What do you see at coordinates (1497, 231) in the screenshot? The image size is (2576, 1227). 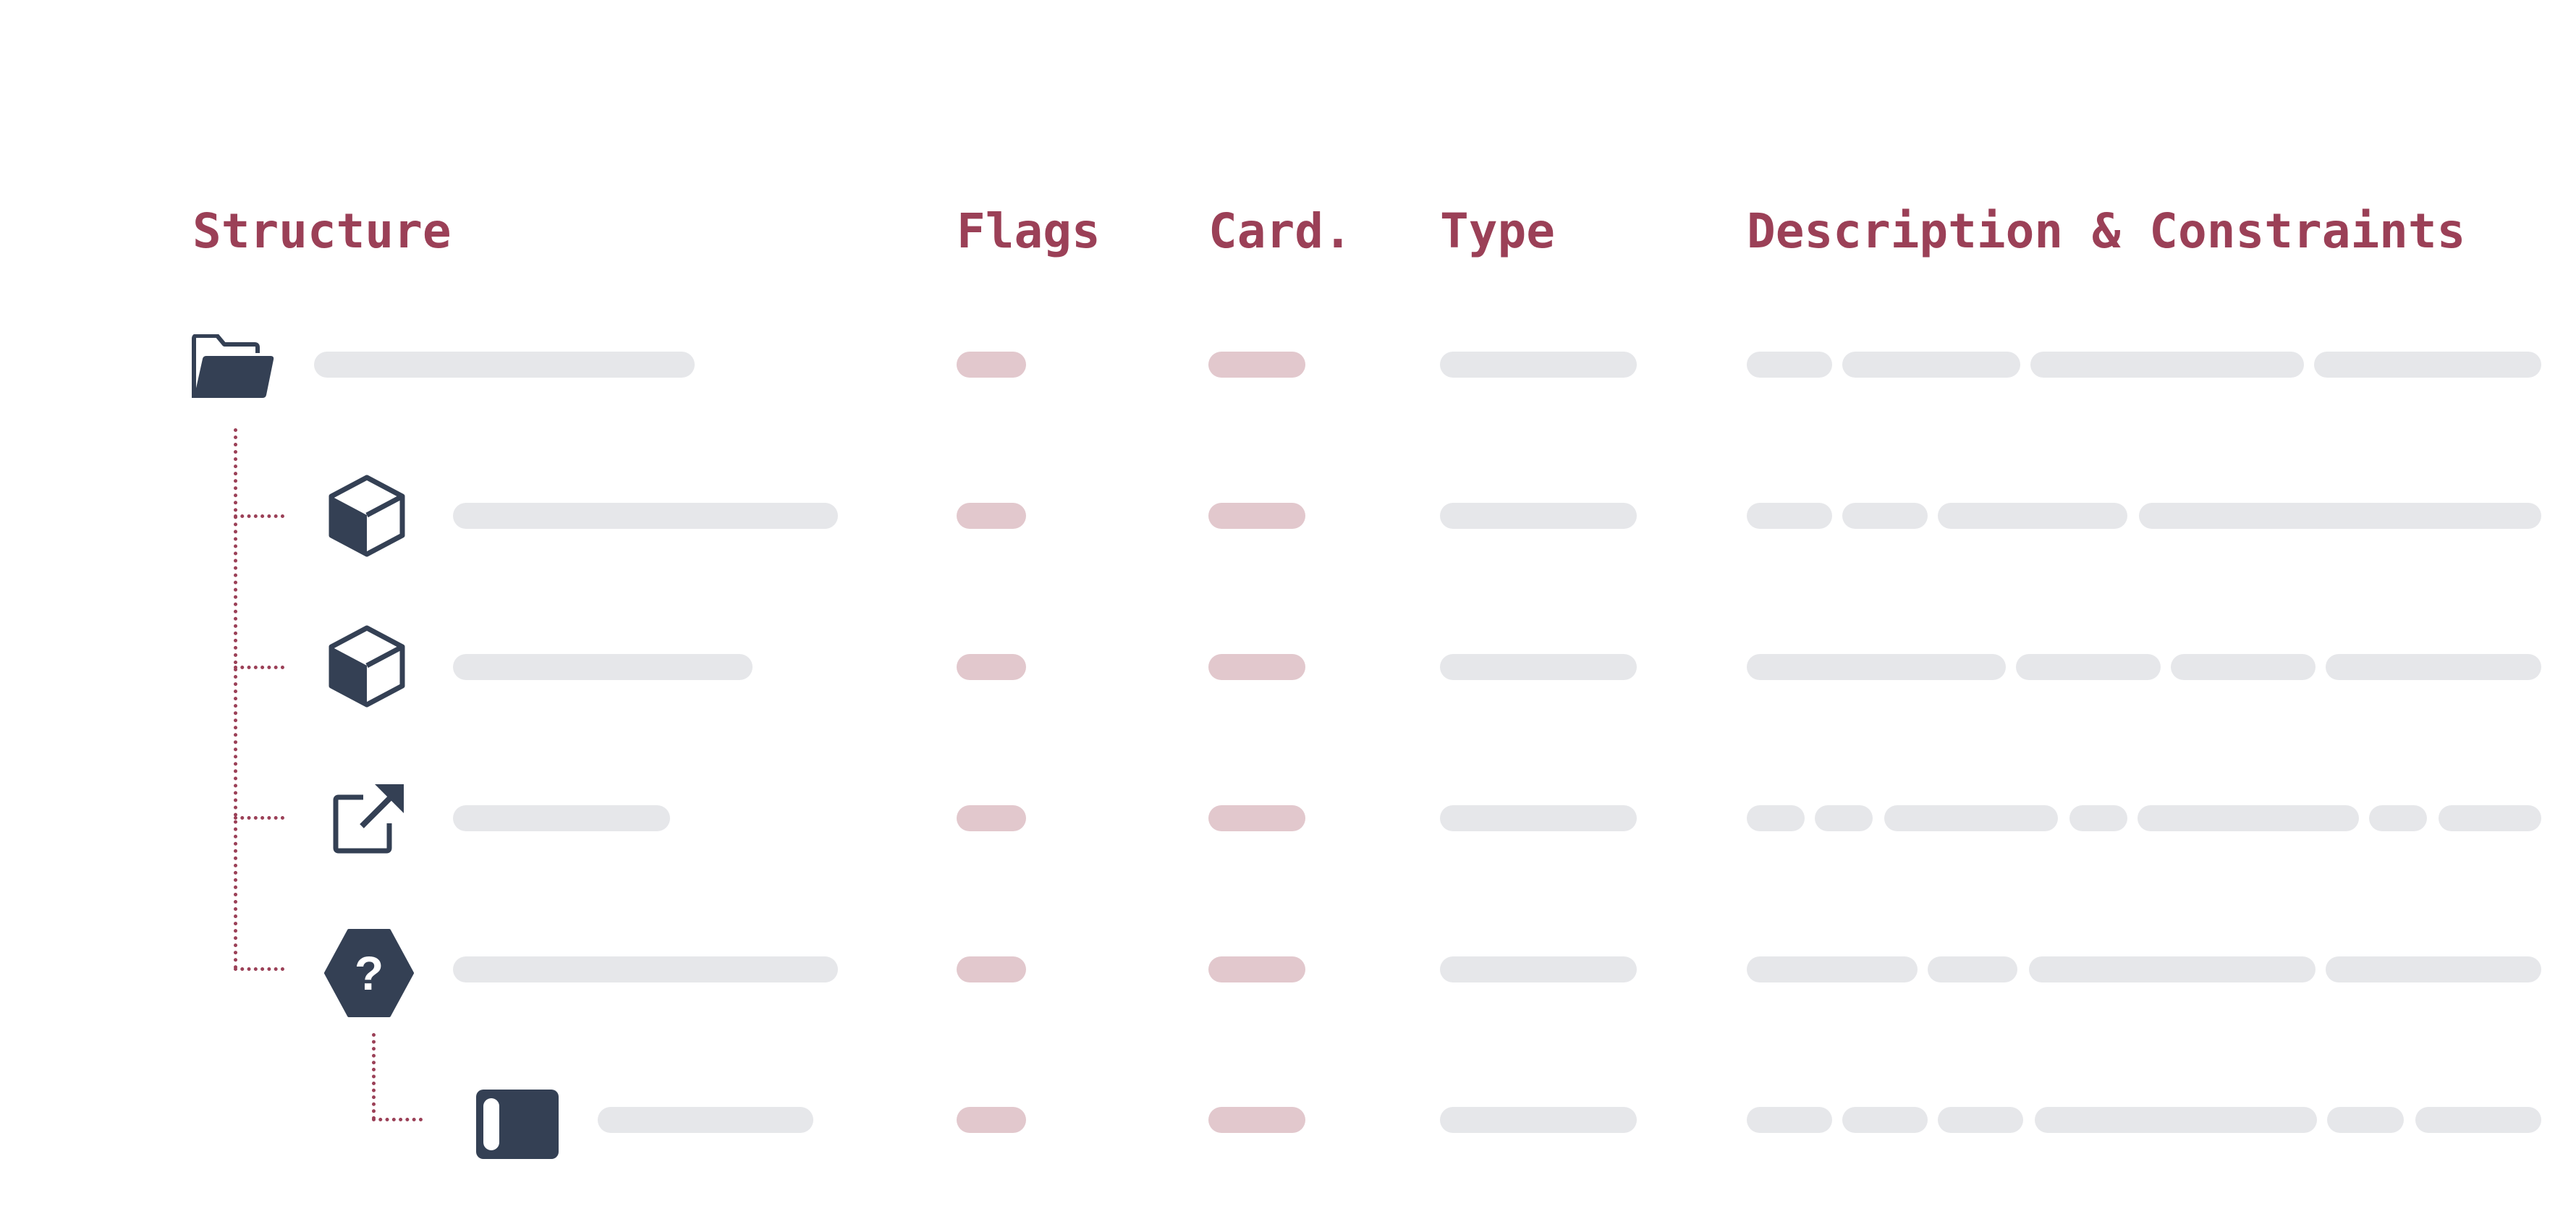 I see `header-type: Type` at bounding box center [1497, 231].